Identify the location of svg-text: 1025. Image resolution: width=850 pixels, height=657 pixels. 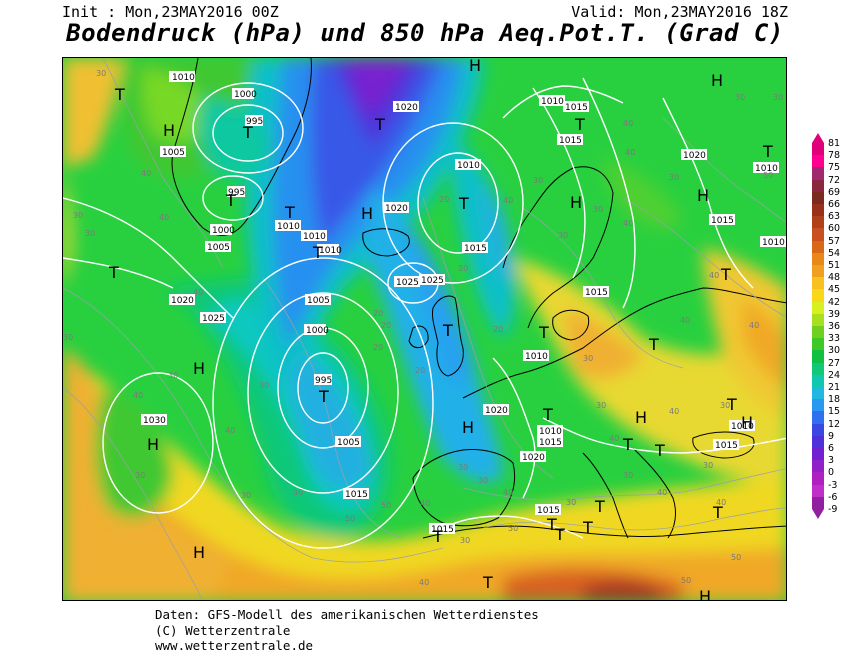
(213, 319).